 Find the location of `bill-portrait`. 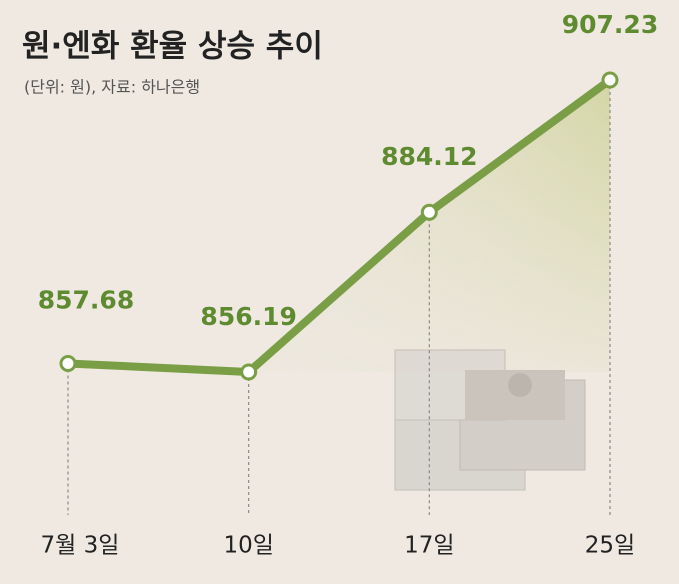

bill-portrait is located at coordinates (520, 385).